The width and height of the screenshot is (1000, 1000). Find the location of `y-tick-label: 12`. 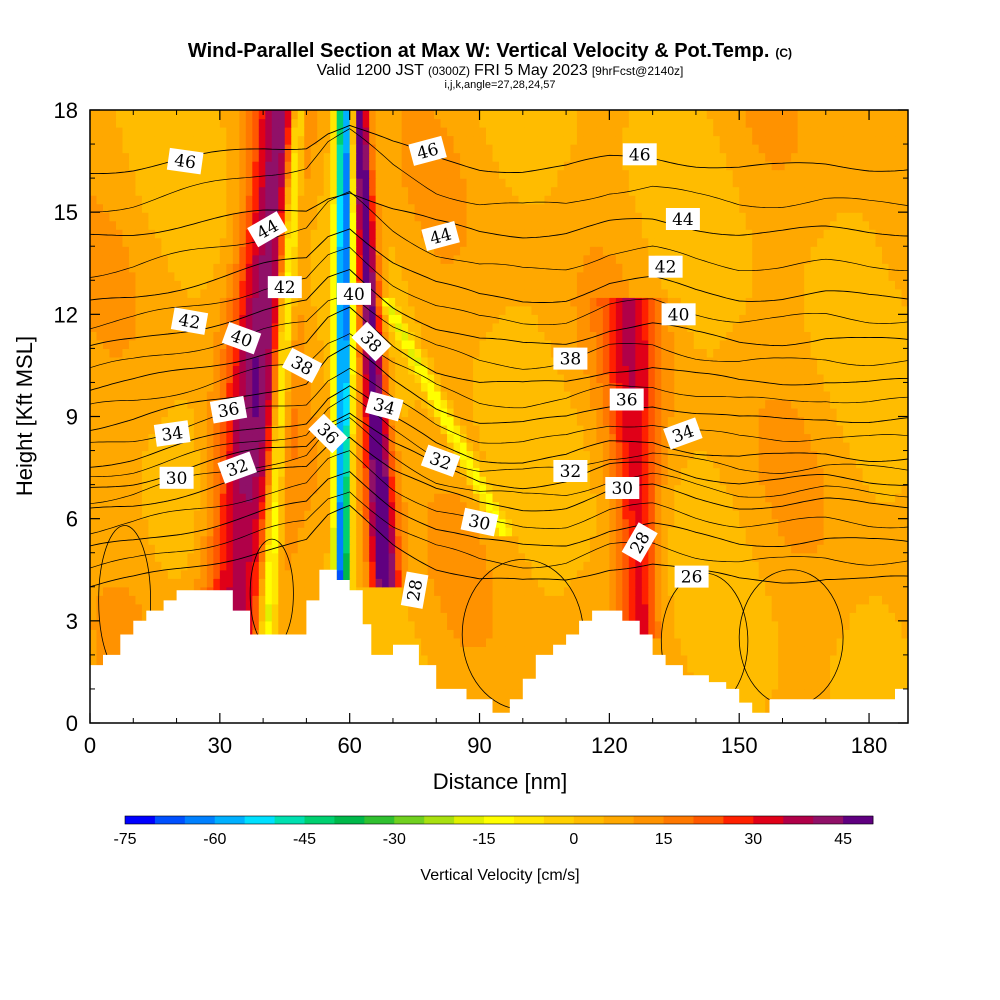

y-tick-label: 12 is located at coordinates (66, 314).